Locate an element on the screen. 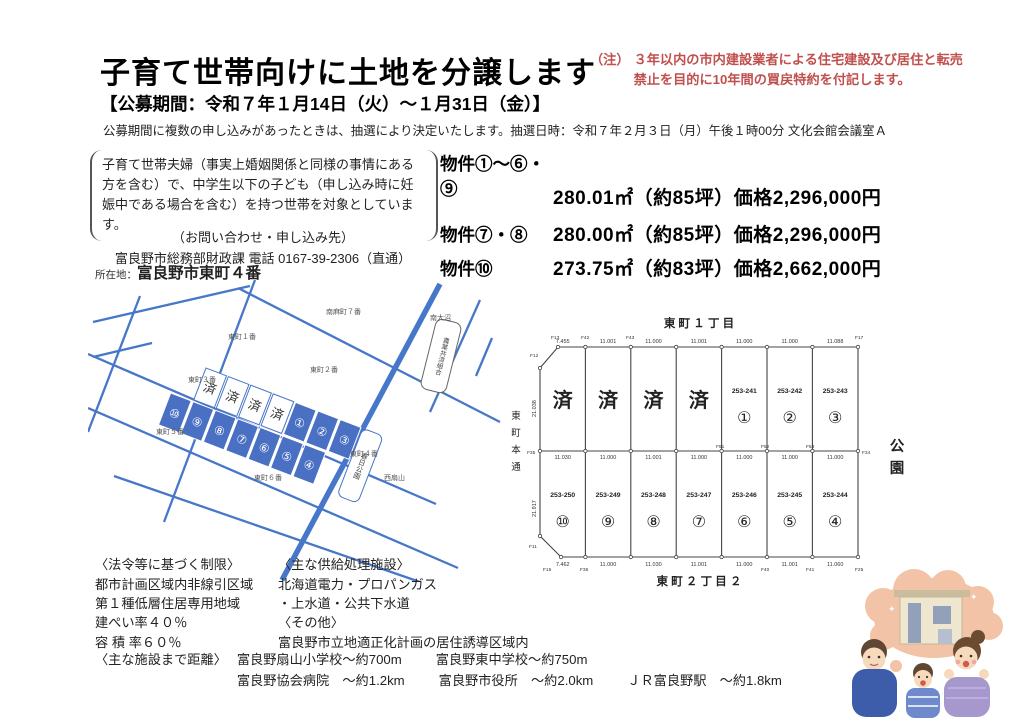  plan-lot-circle: ⑩ is located at coordinates (563, 522).